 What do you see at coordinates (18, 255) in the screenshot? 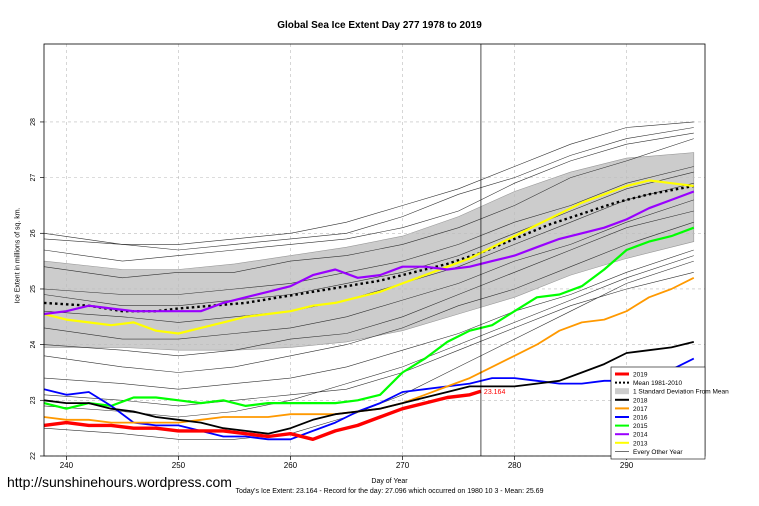
I see `y-axis-label: Ice Extent in millions of sq. km.` at bounding box center [18, 255].